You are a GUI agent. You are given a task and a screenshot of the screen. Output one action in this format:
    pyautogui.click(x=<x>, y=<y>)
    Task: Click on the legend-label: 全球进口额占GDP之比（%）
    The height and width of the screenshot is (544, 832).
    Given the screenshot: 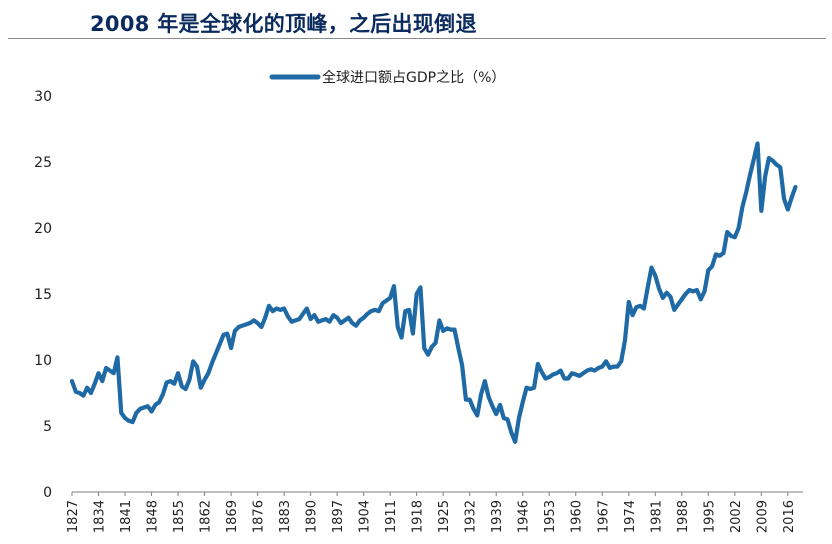 What is the action you would take?
    pyautogui.click(x=413, y=77)
    